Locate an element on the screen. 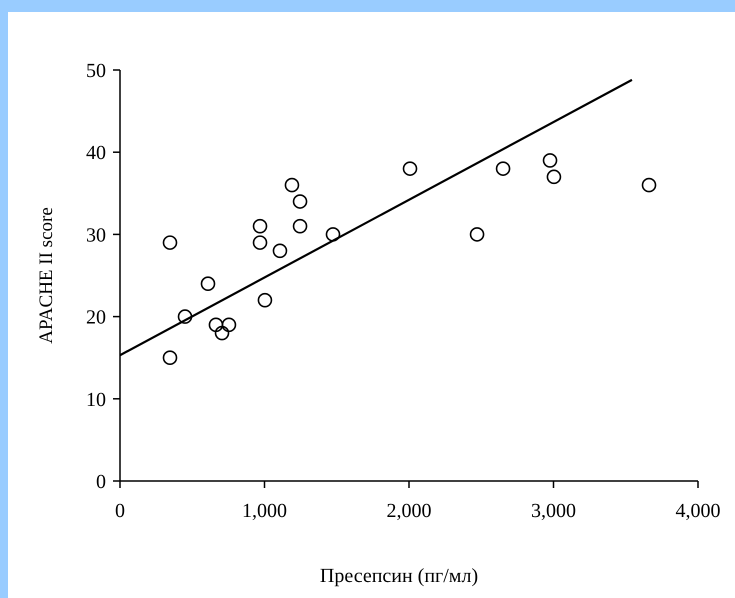 The image size is (735, 598). x-tick-label: 3,000 is located at coordinates (553, 511).